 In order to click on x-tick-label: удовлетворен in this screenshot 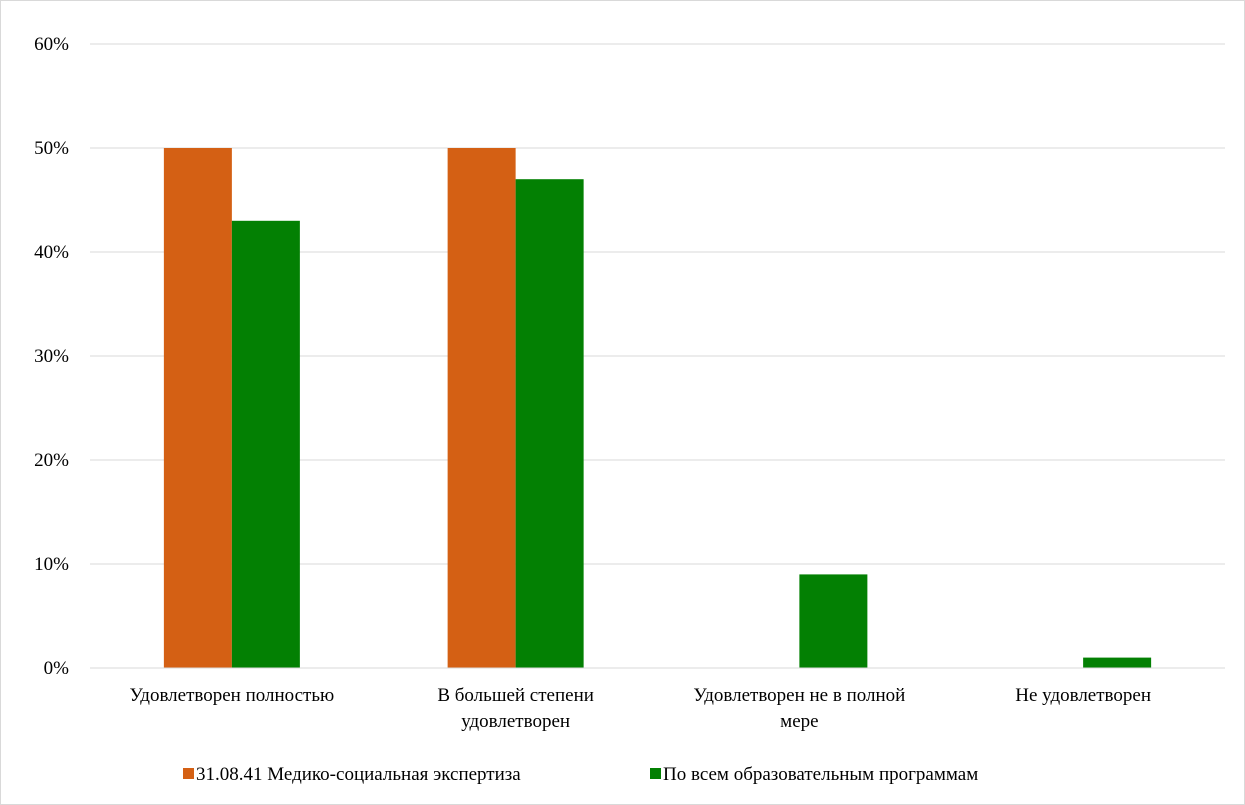, I will do `click(515, 721)`.